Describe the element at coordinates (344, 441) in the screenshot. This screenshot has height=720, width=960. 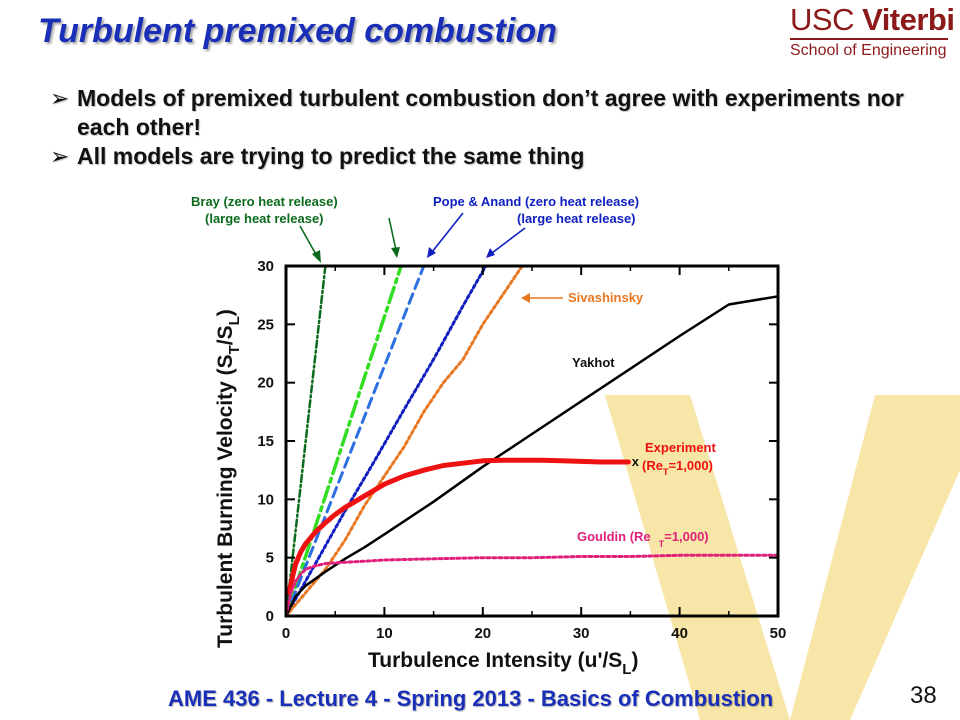
I see `series-bray-large` at that location.